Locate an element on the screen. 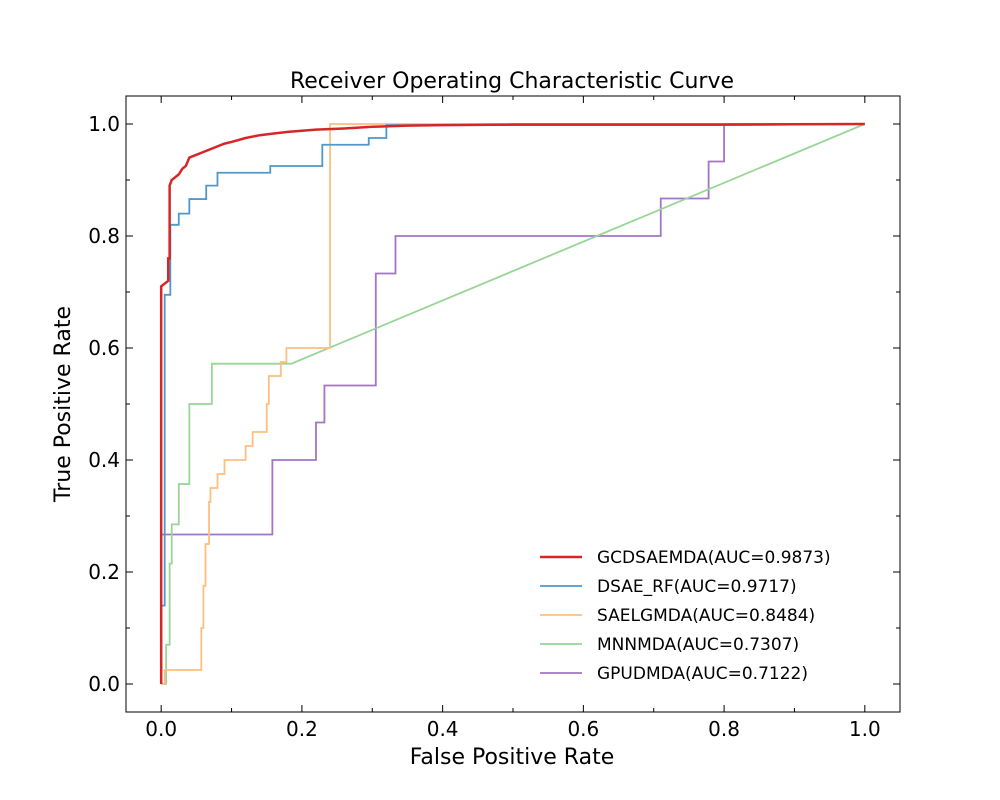  chart-title: Receiver Operating Characteristic Curve is located at coordinates (512, 81).